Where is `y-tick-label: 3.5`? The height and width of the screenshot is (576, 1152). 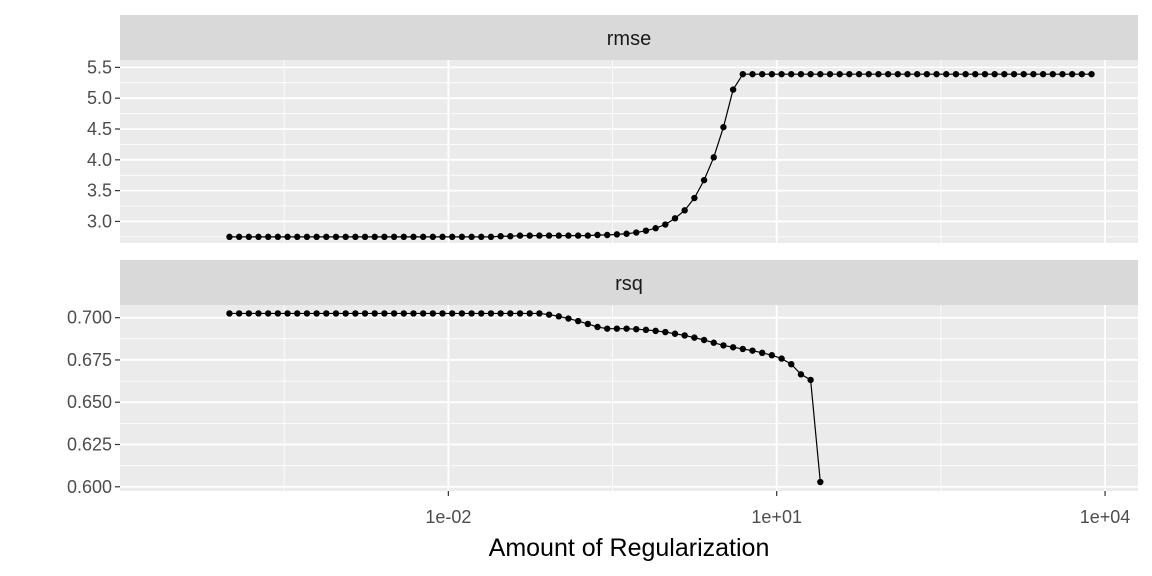
y-tick-label: 3.5 is located at coordinates (99, 191).